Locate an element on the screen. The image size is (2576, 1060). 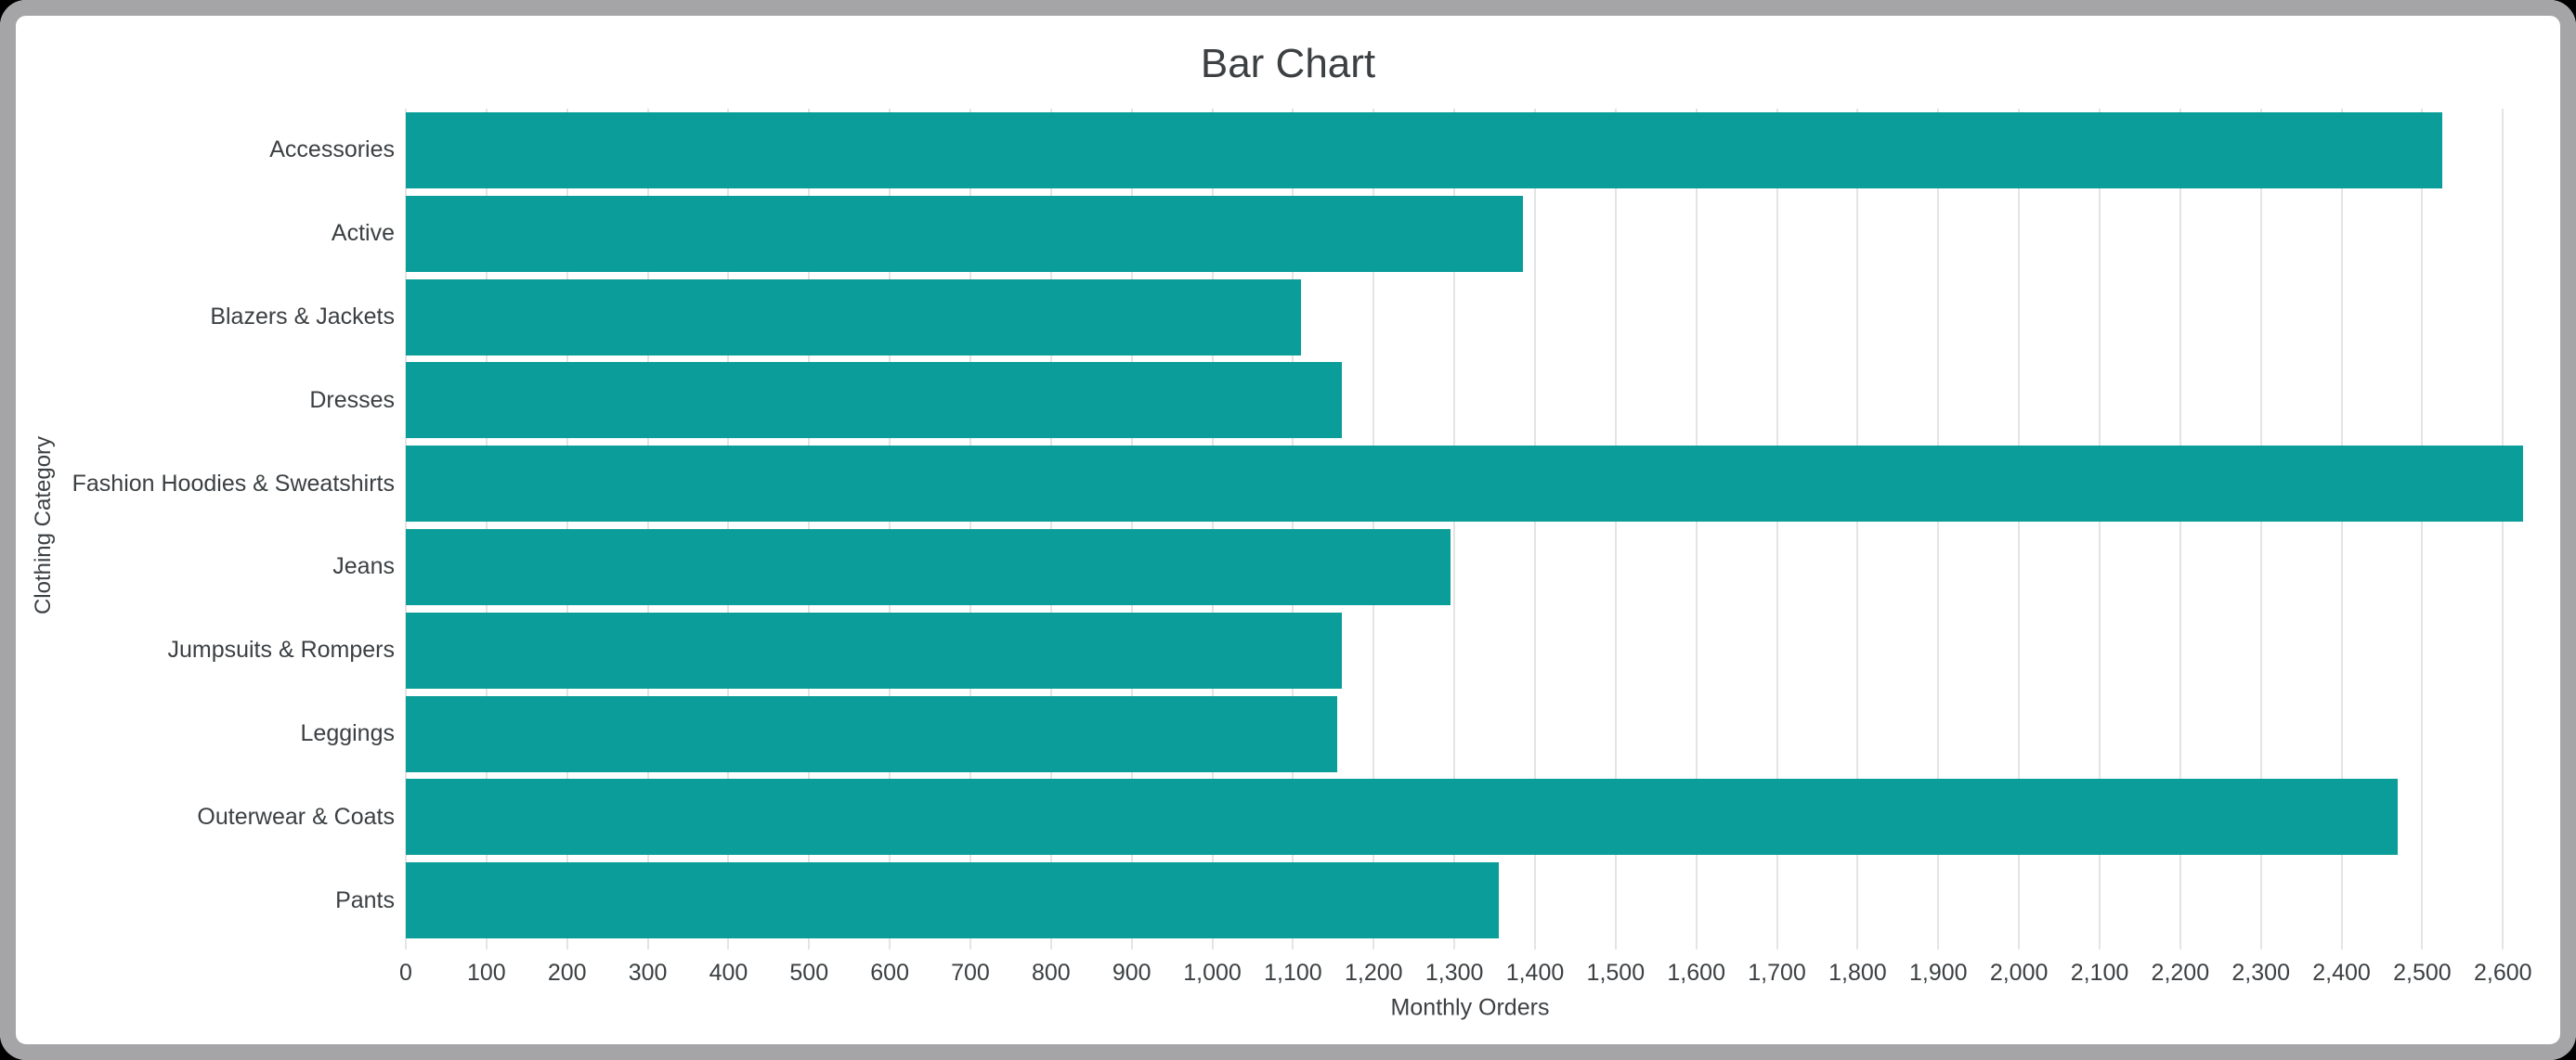
gridline-1900 is located at coordinates (1938, 529).